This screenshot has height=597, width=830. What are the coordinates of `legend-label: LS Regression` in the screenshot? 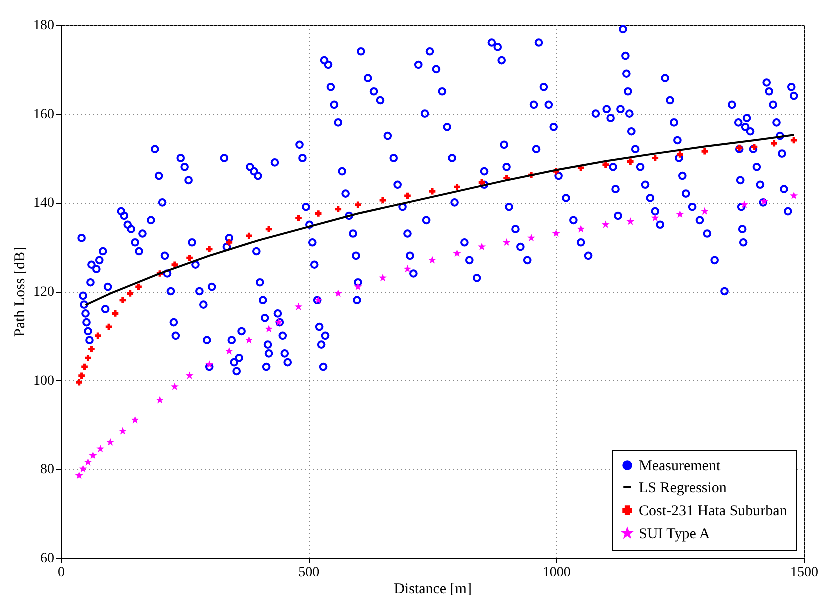 It's located at (683, 488).